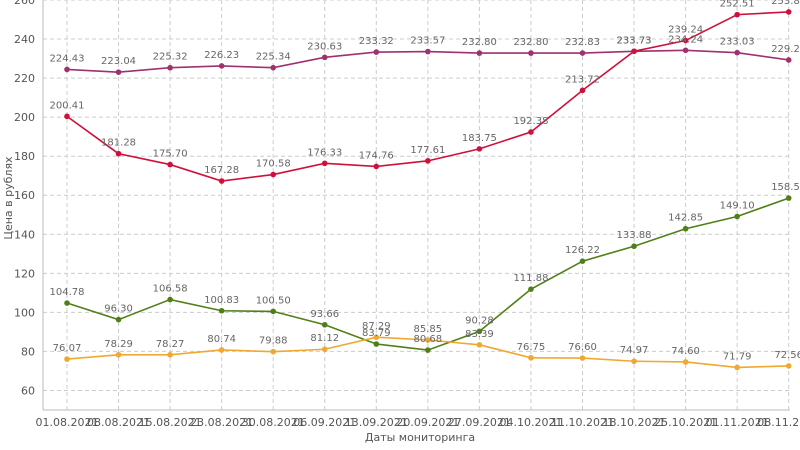  I want to click on y-axis-title: Цена в рублях, so click(8, 198).